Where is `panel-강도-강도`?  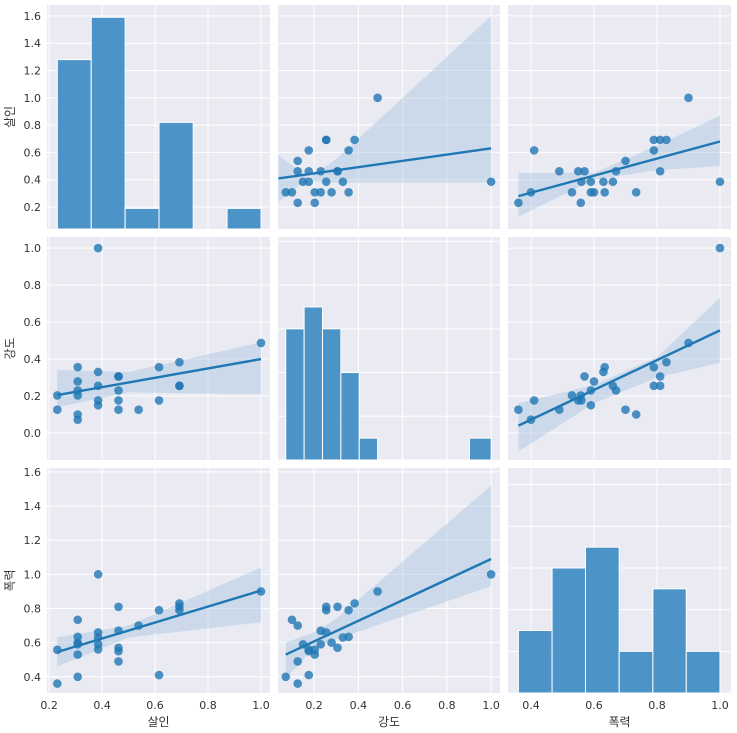 panel-강도-강도 is located at coordinates (389, 349).